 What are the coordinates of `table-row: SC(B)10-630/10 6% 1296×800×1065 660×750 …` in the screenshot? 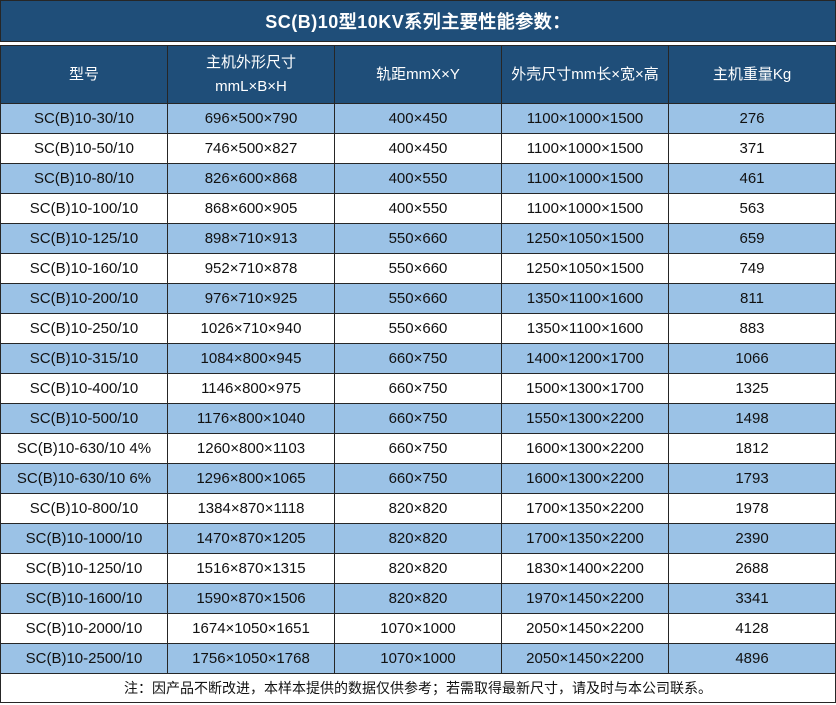 It's located at (418, 478).